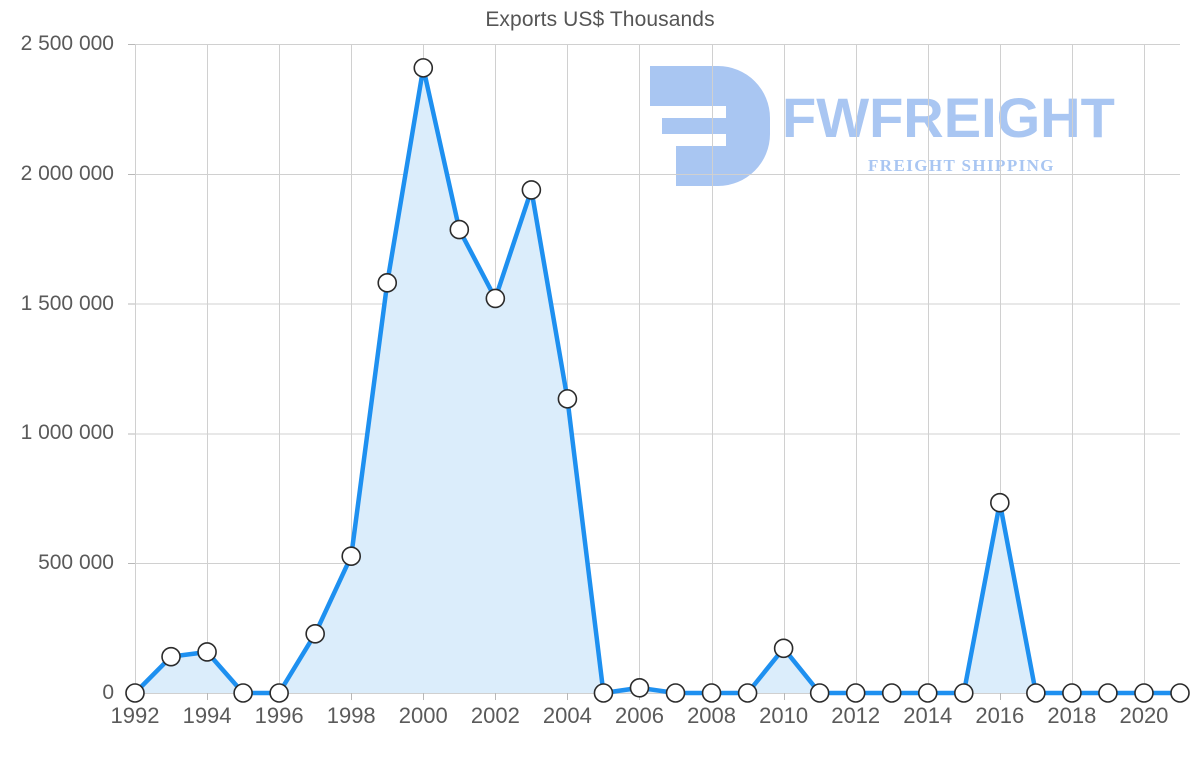  What do you see at coordinates (108, 692) in the screenshot?
I see `y-axis-tick-label: 0` at bounding box center [108, 692].